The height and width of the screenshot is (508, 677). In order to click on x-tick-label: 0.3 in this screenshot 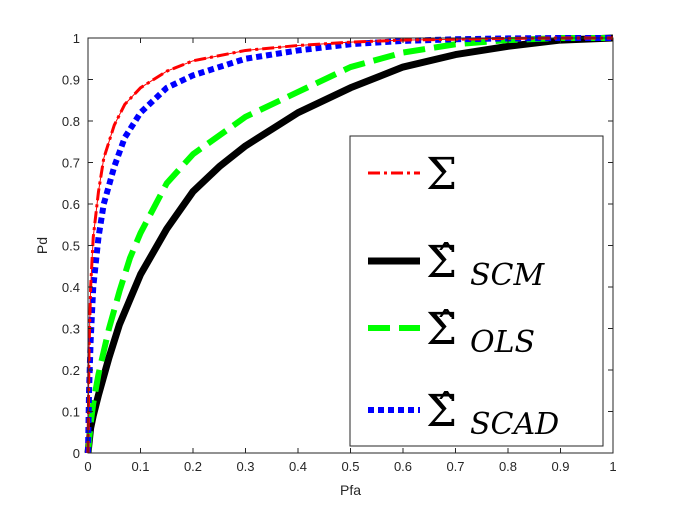, I will do `click(245, 466)`.